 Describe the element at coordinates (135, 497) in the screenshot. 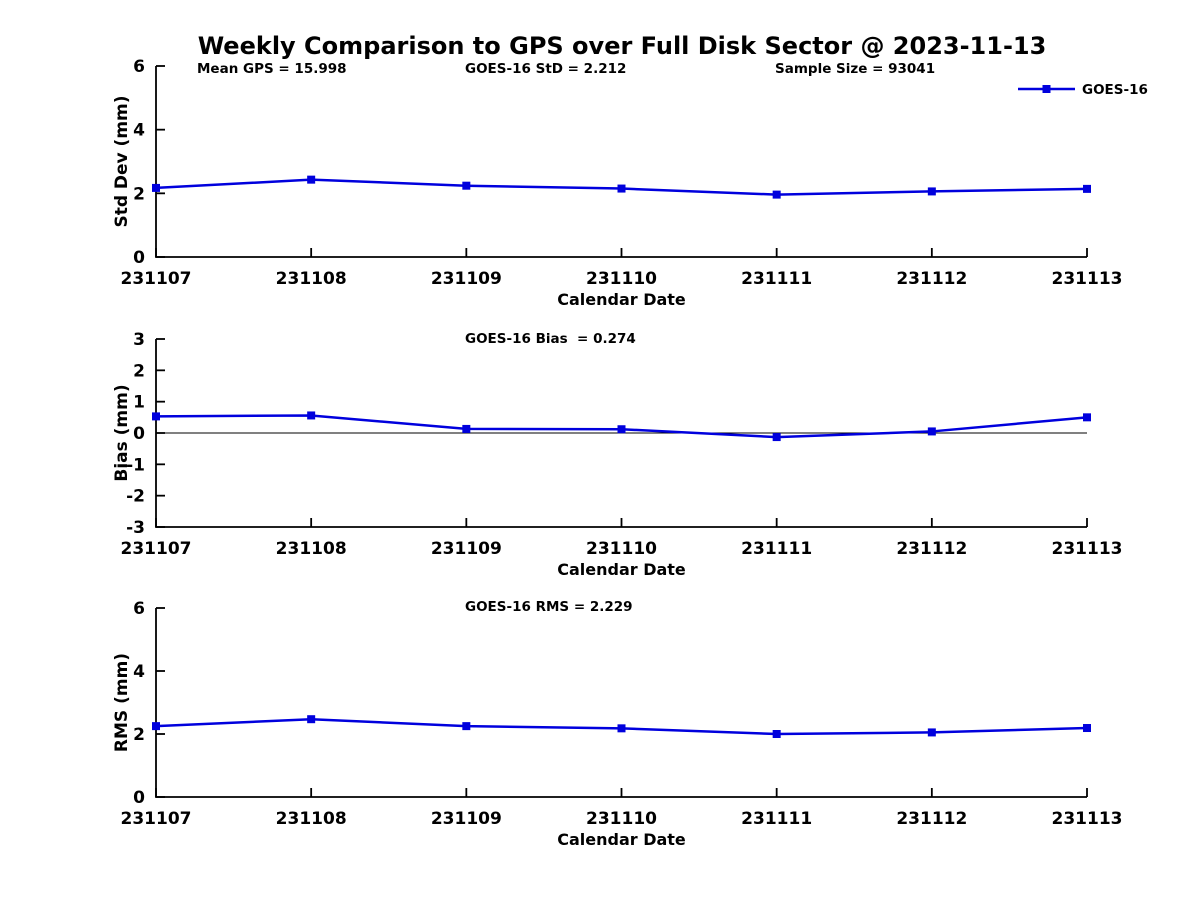

I see `y-tick-label: -2` at that location.